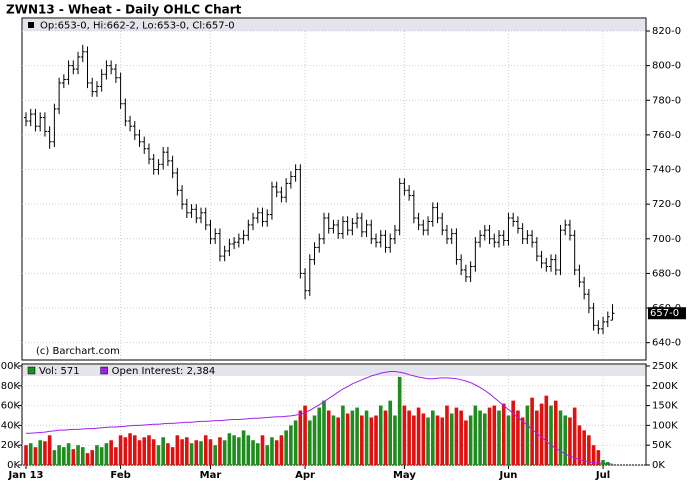  Describe the element at coordinates (11, 406) in the screenshot. I see `y-tick-label: 60K` at that location.